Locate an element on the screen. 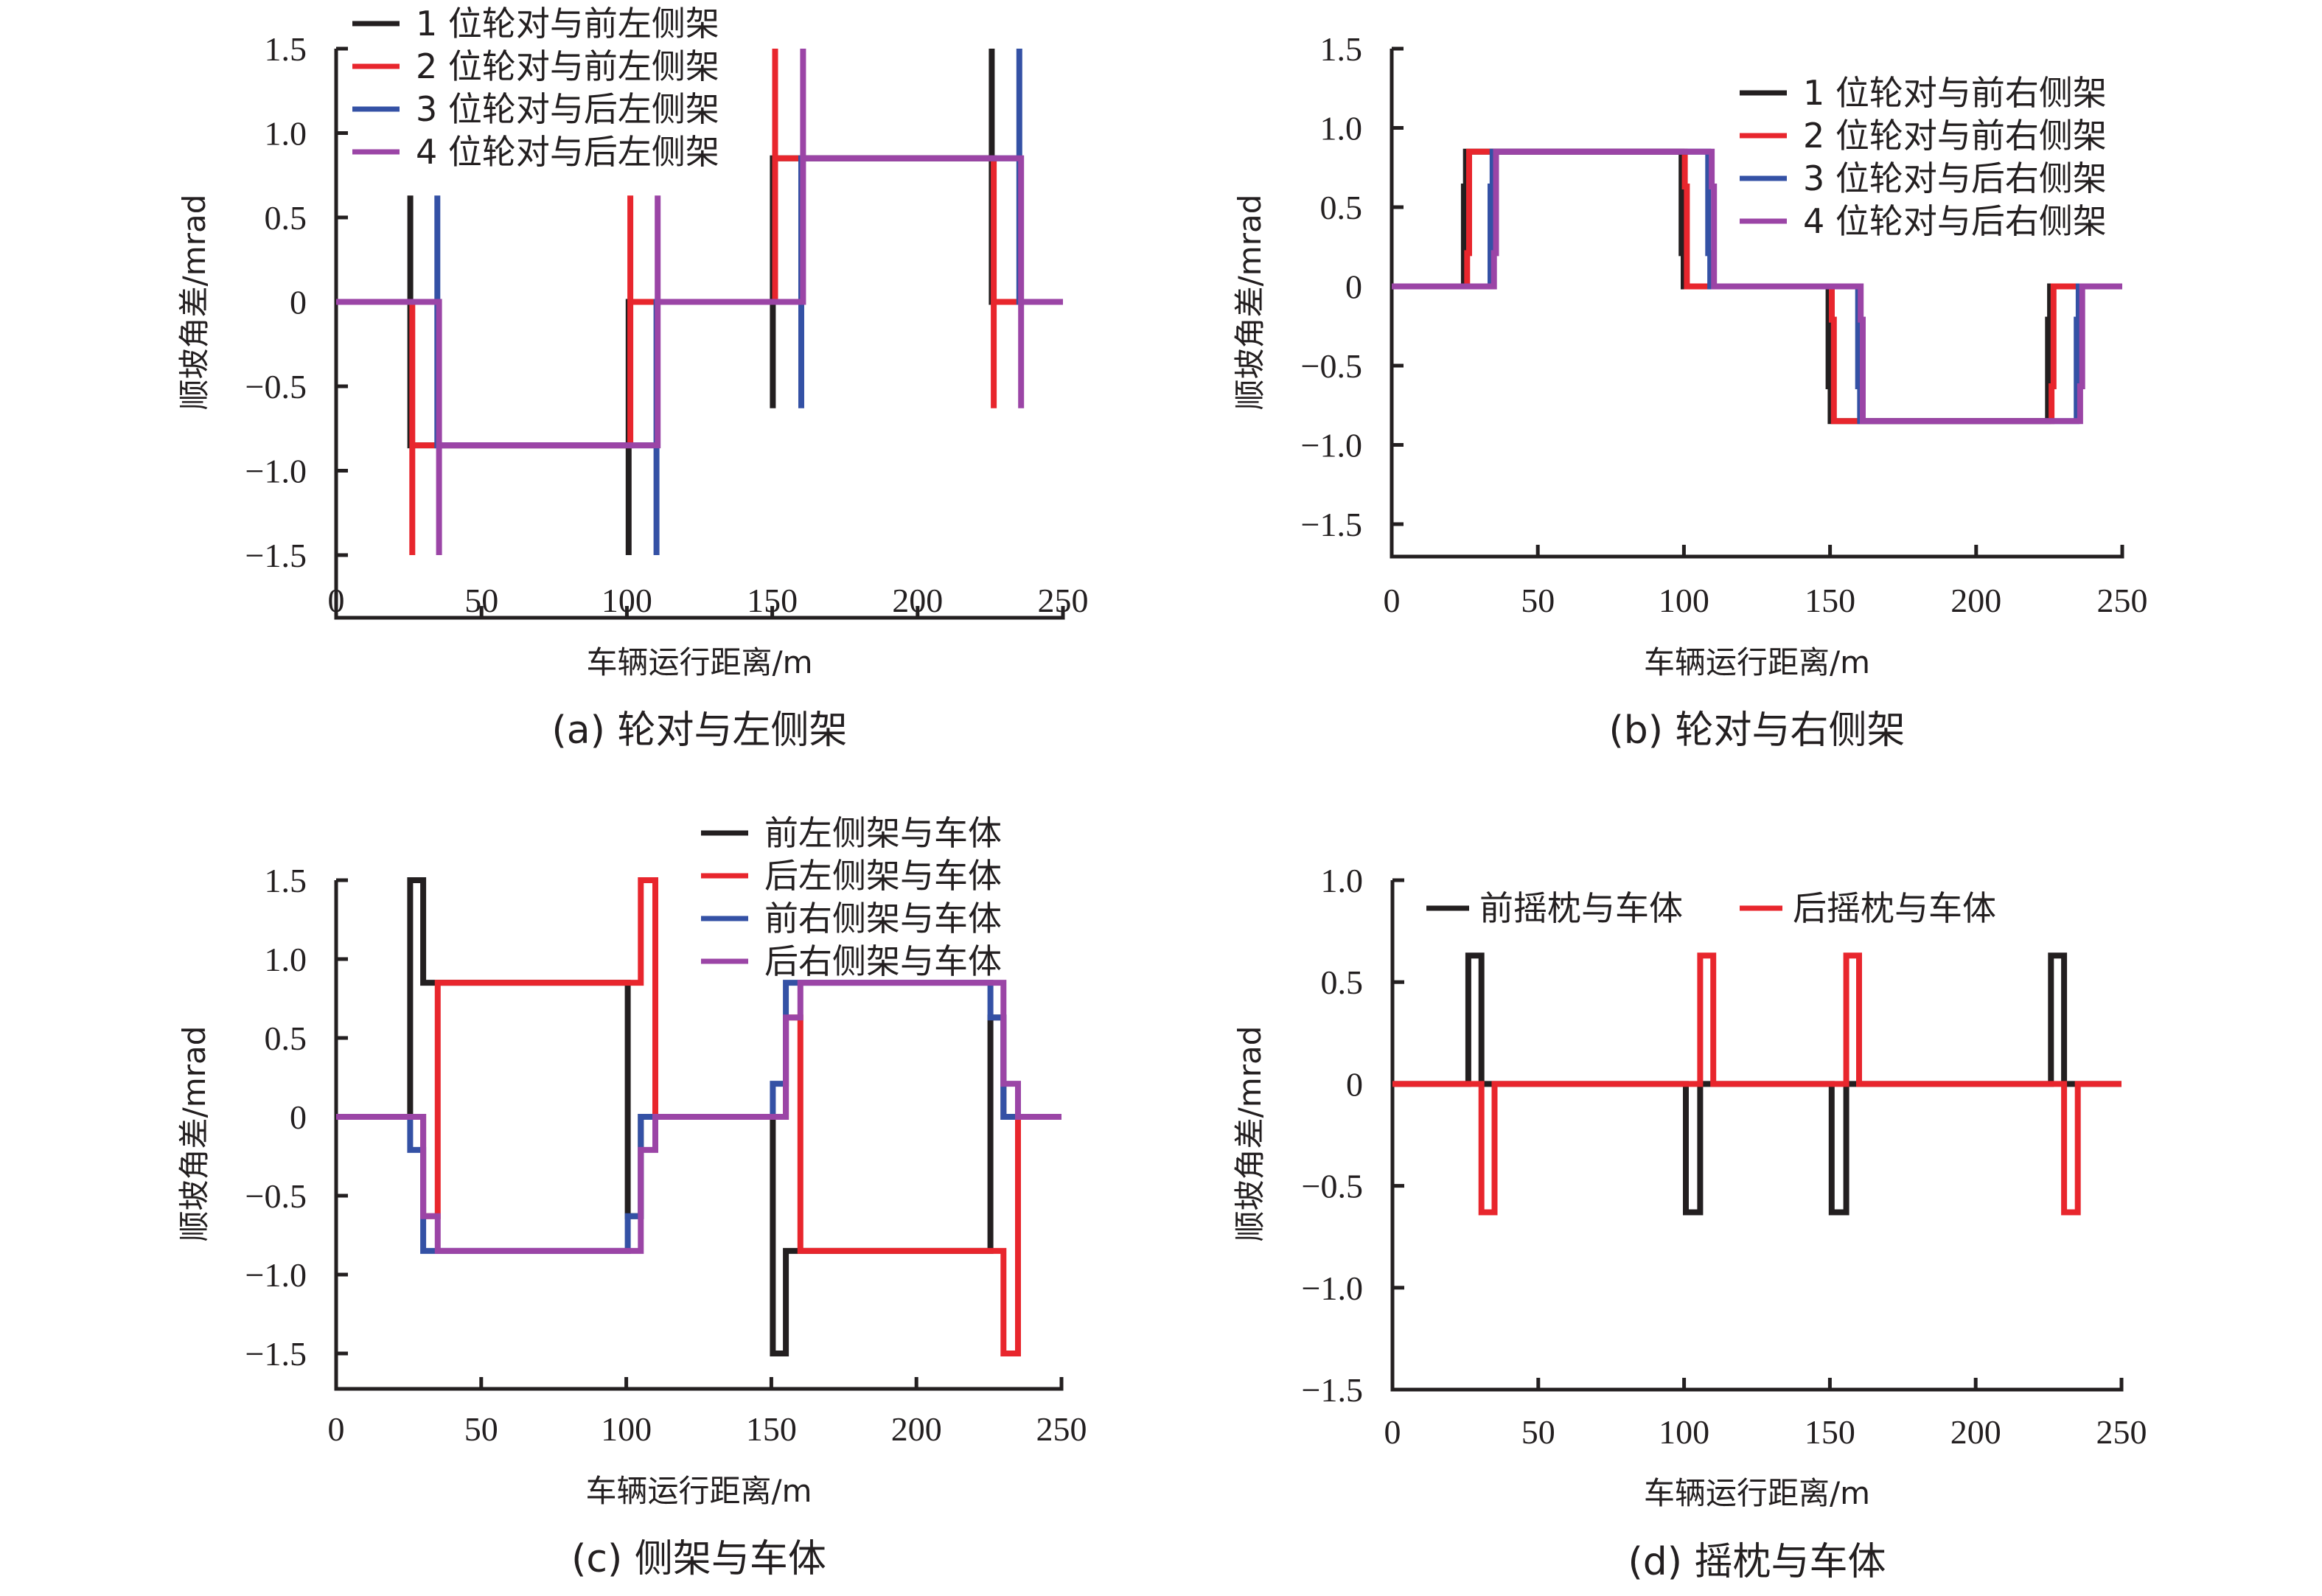  legend-label: 4 位轮对与后左侧架 is located at coordinates (567, 152).